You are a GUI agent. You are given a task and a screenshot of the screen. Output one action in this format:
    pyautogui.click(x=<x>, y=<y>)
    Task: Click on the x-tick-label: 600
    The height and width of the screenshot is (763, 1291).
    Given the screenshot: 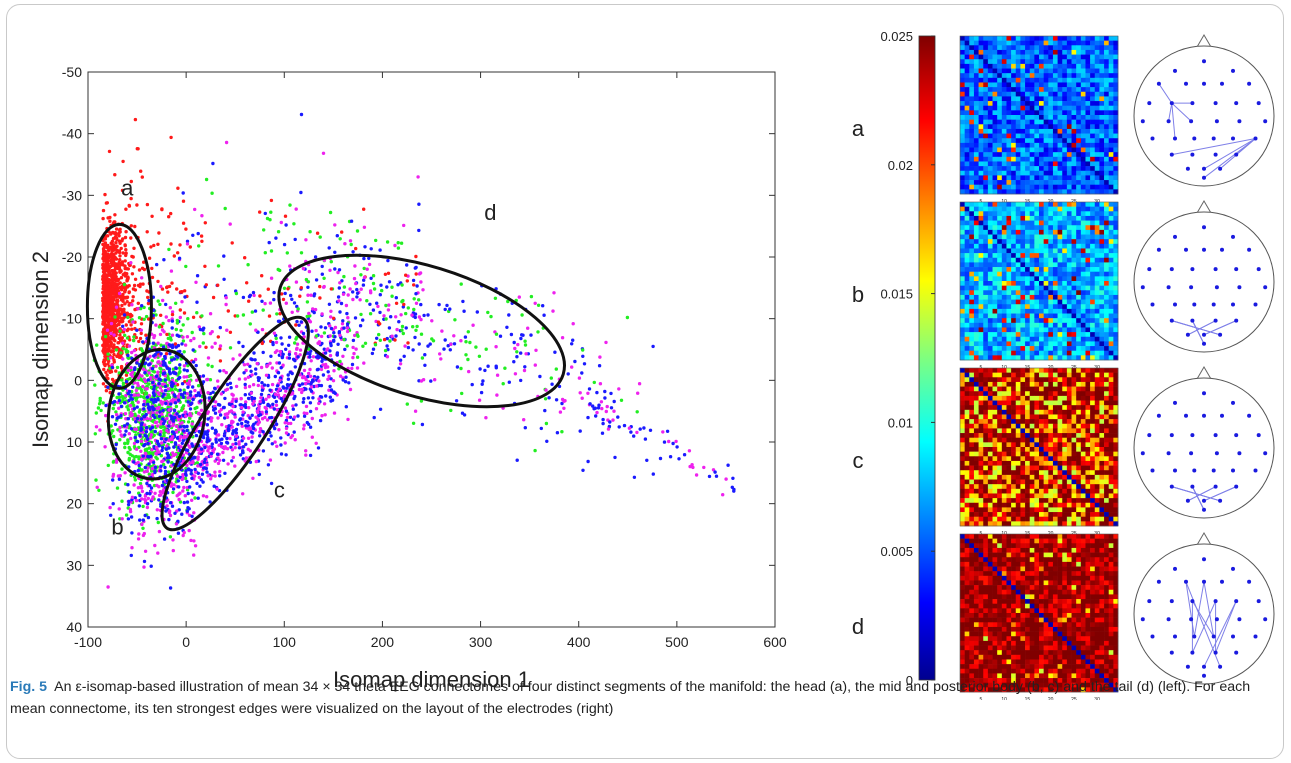 What is the action you would take?
    pyautogui.click(x=775, y=642)
    